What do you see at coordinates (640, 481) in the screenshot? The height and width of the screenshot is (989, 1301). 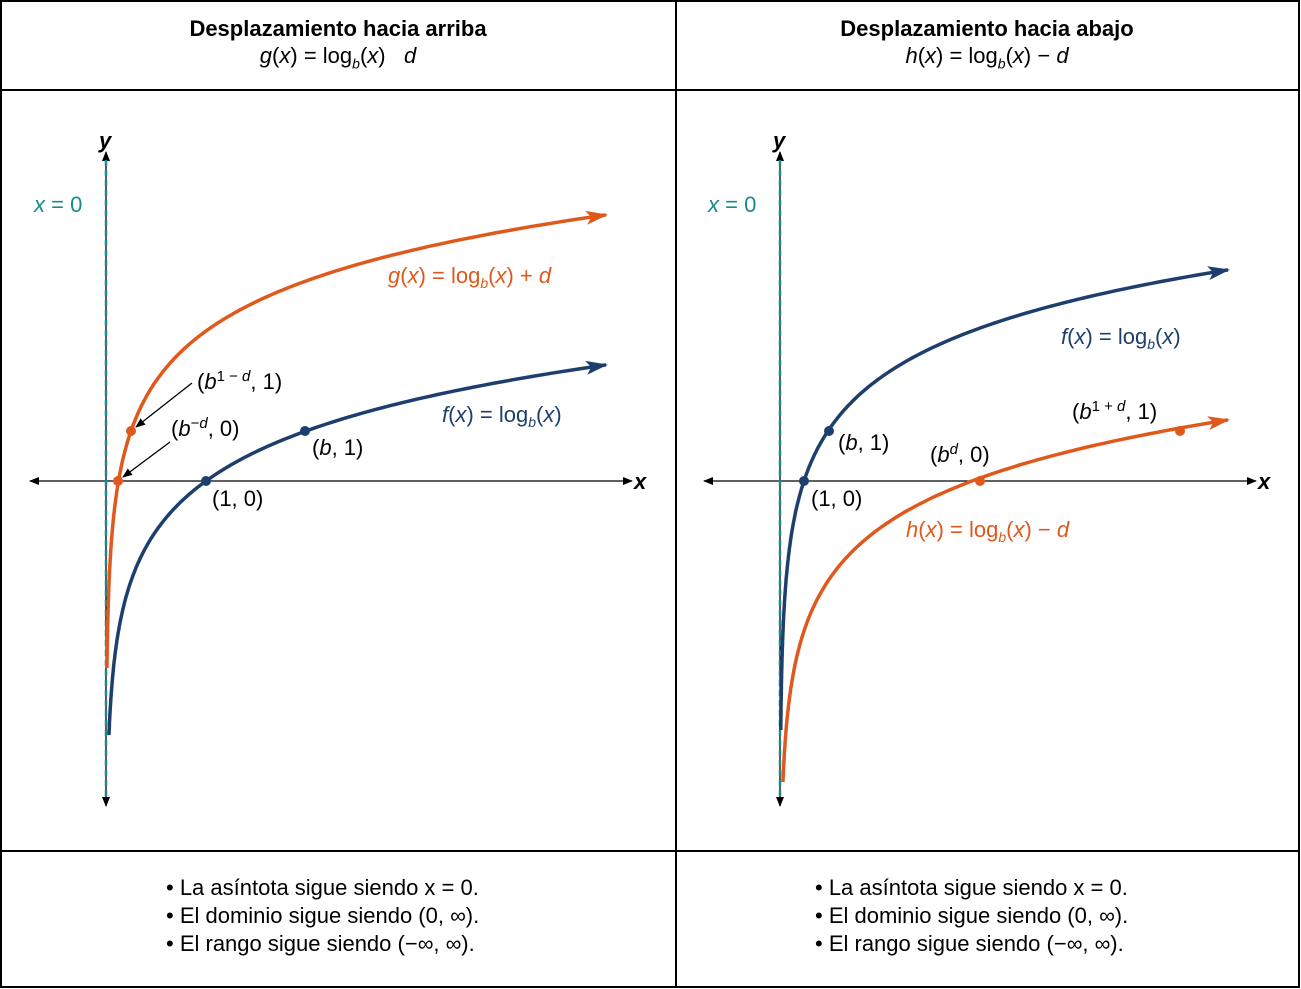 I see `left-x-label: x` at bounding box center [640, 481].